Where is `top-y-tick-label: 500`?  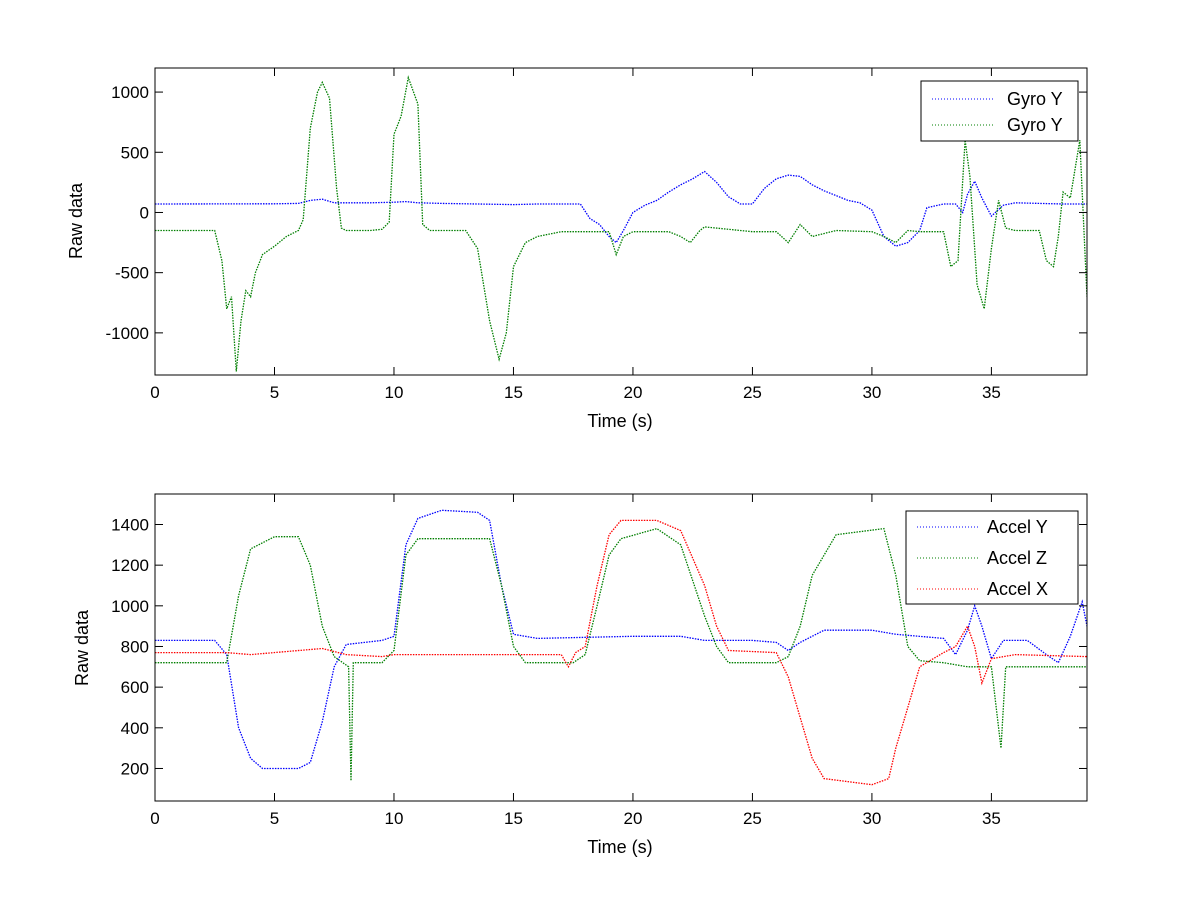 top-y-tick-label: 500 is located at coordinates (135, 152).